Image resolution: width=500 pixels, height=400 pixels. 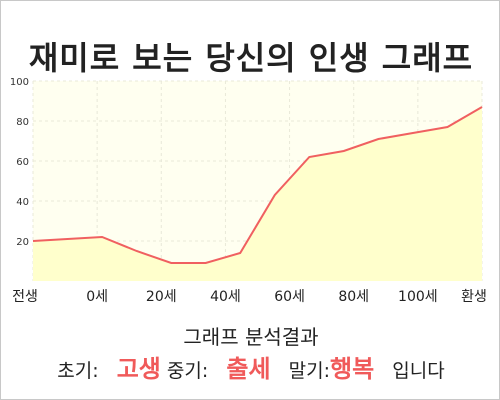 What do you see at coordinates (418, 297) in the screenshot?
I see `x-tick-label: 100세` at bounding box center [418, 297].